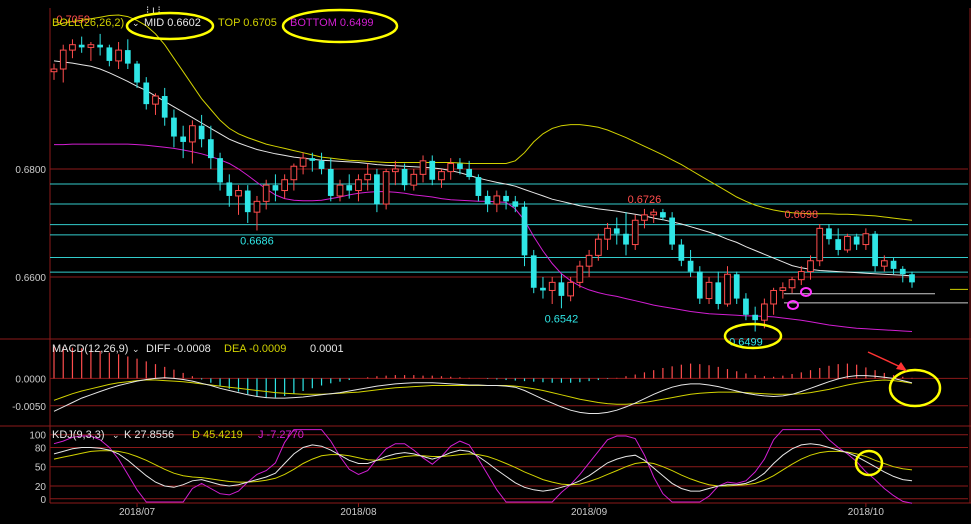 This screenshot has width=971, height=524. I want to click on price-annotation: 0.6686, so click(257, 242).